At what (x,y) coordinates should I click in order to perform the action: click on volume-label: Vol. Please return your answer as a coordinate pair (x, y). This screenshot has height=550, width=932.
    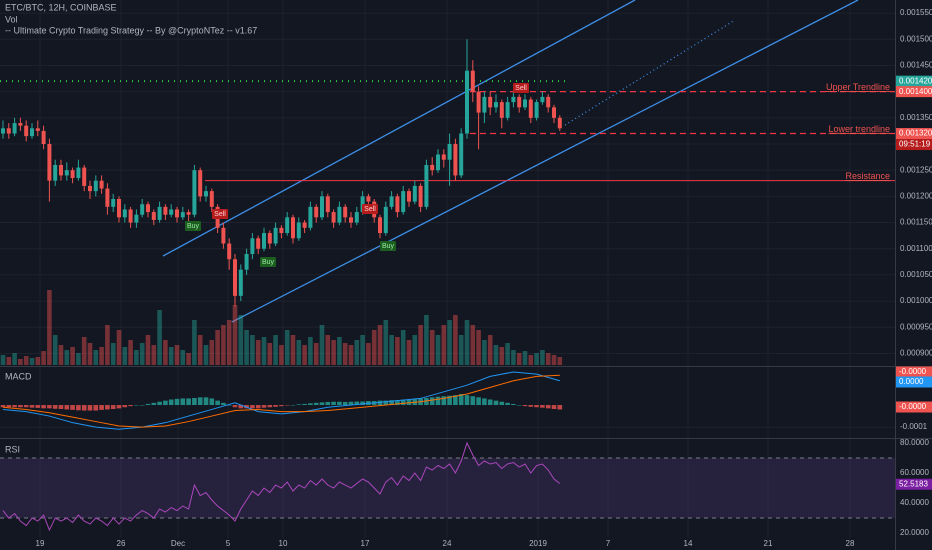
    Looking at the image, I should click on (11, 19).